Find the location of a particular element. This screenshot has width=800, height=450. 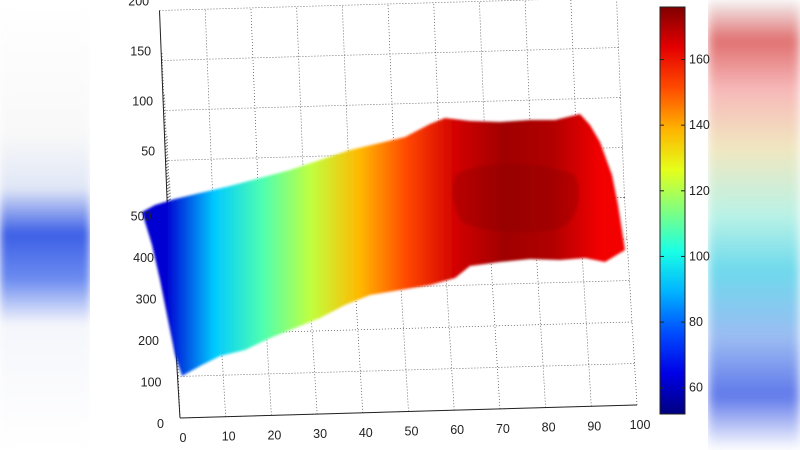

x-tick-label: 100 is located at coordinates (640, 425).